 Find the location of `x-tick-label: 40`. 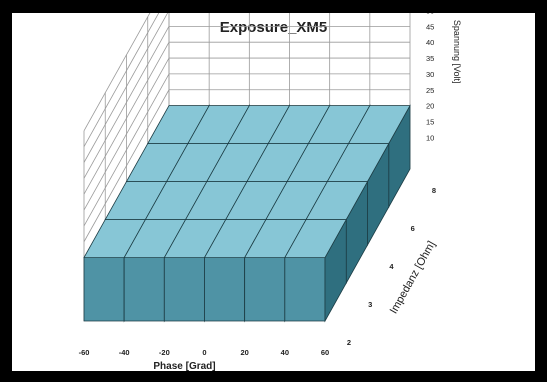

x-tick-label: 40 is located at coordinates (285, 352).